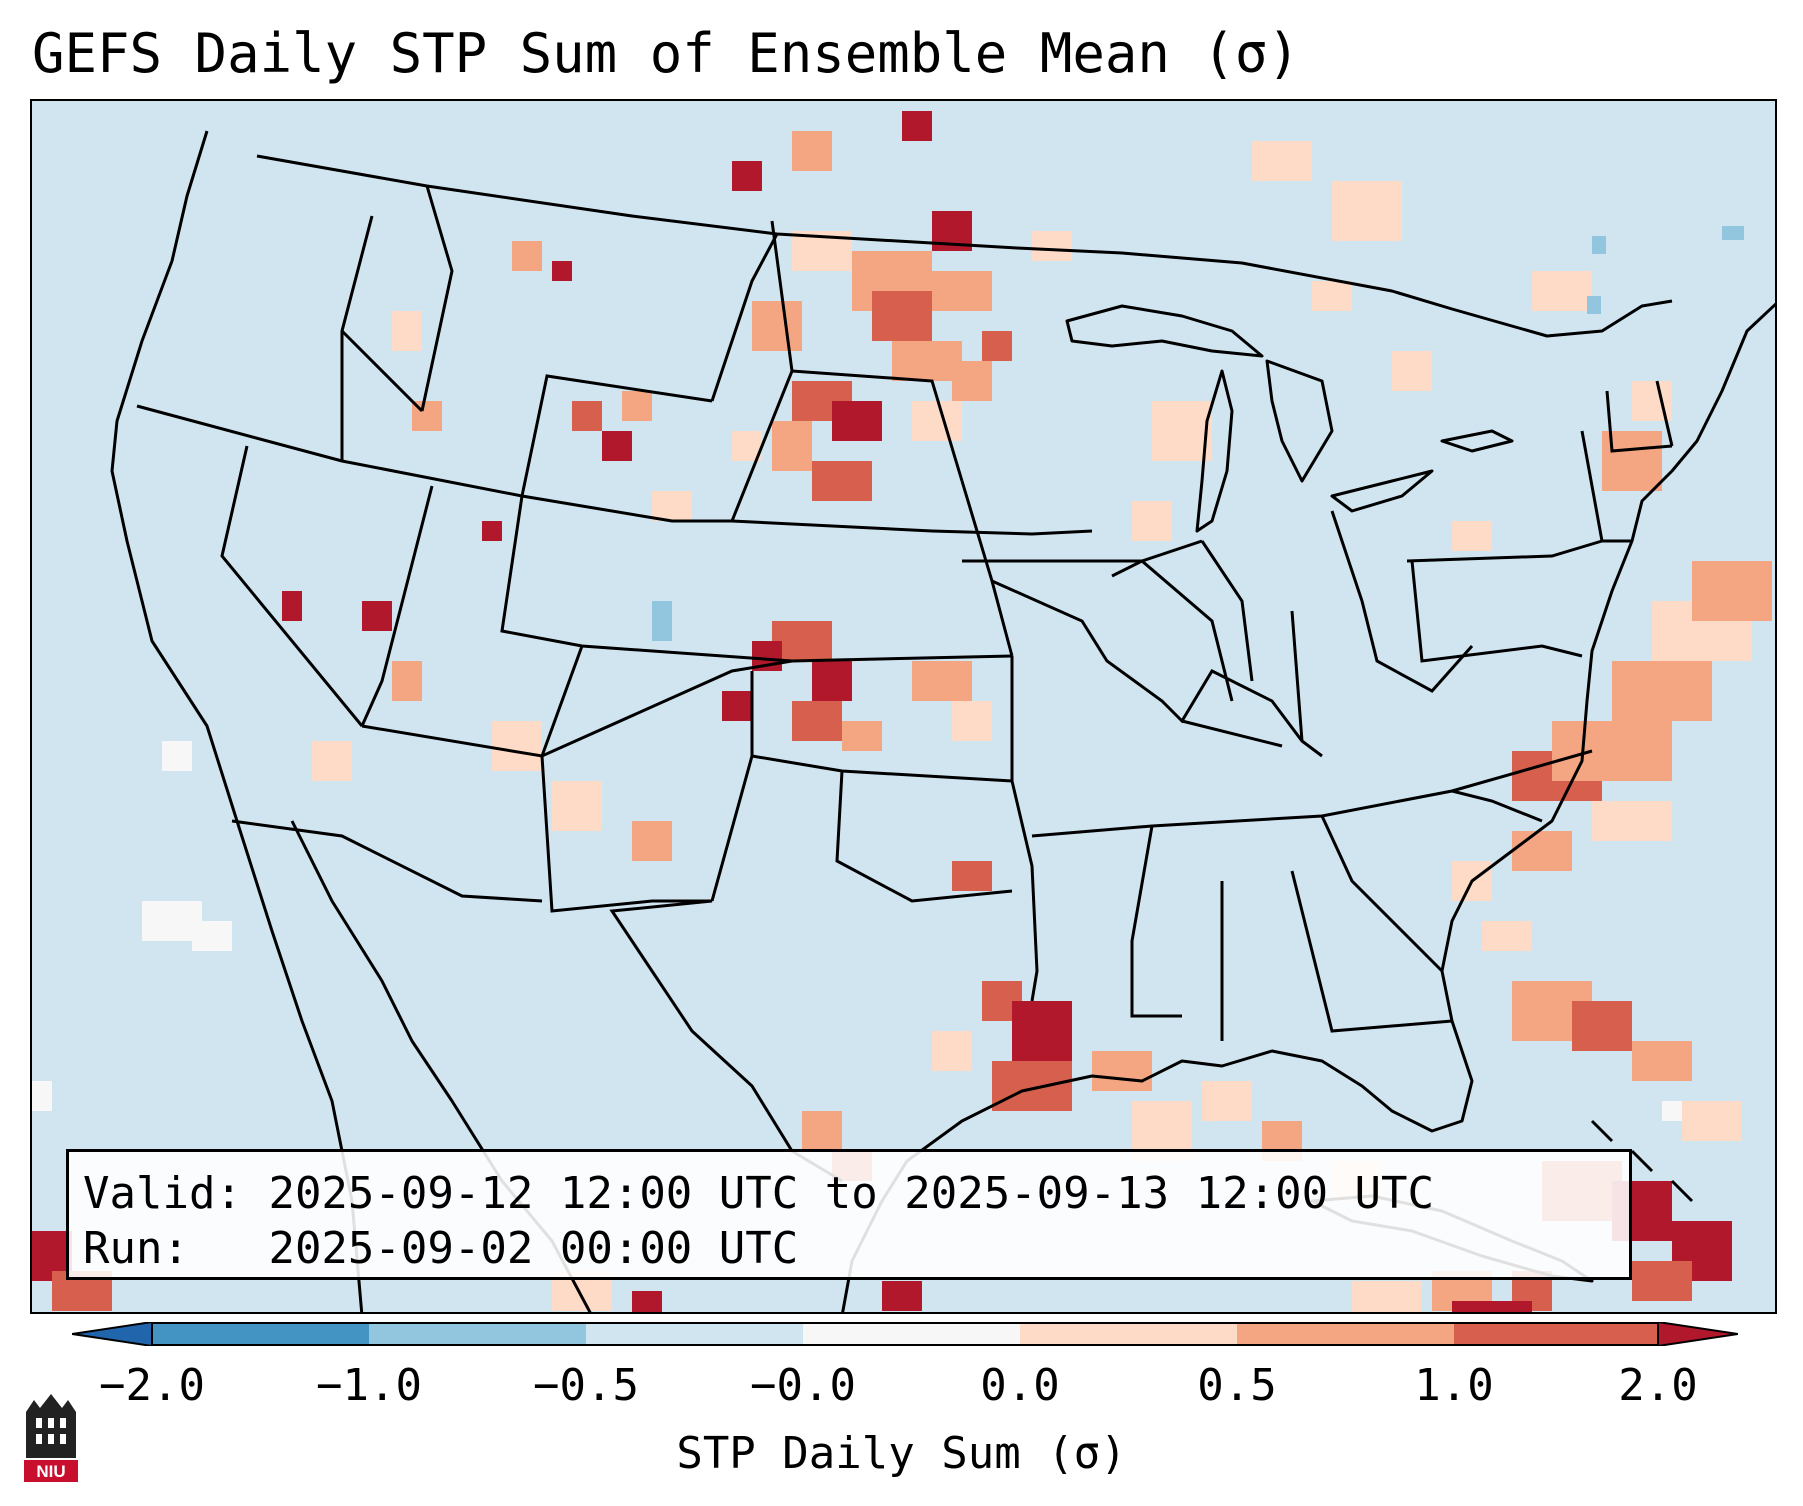 This screenshot has width=1803, height=1506. What do you see at coordinates (1382, 491) in the screenshot?
I see `lake-erie` at bounding box center [1382, 491].